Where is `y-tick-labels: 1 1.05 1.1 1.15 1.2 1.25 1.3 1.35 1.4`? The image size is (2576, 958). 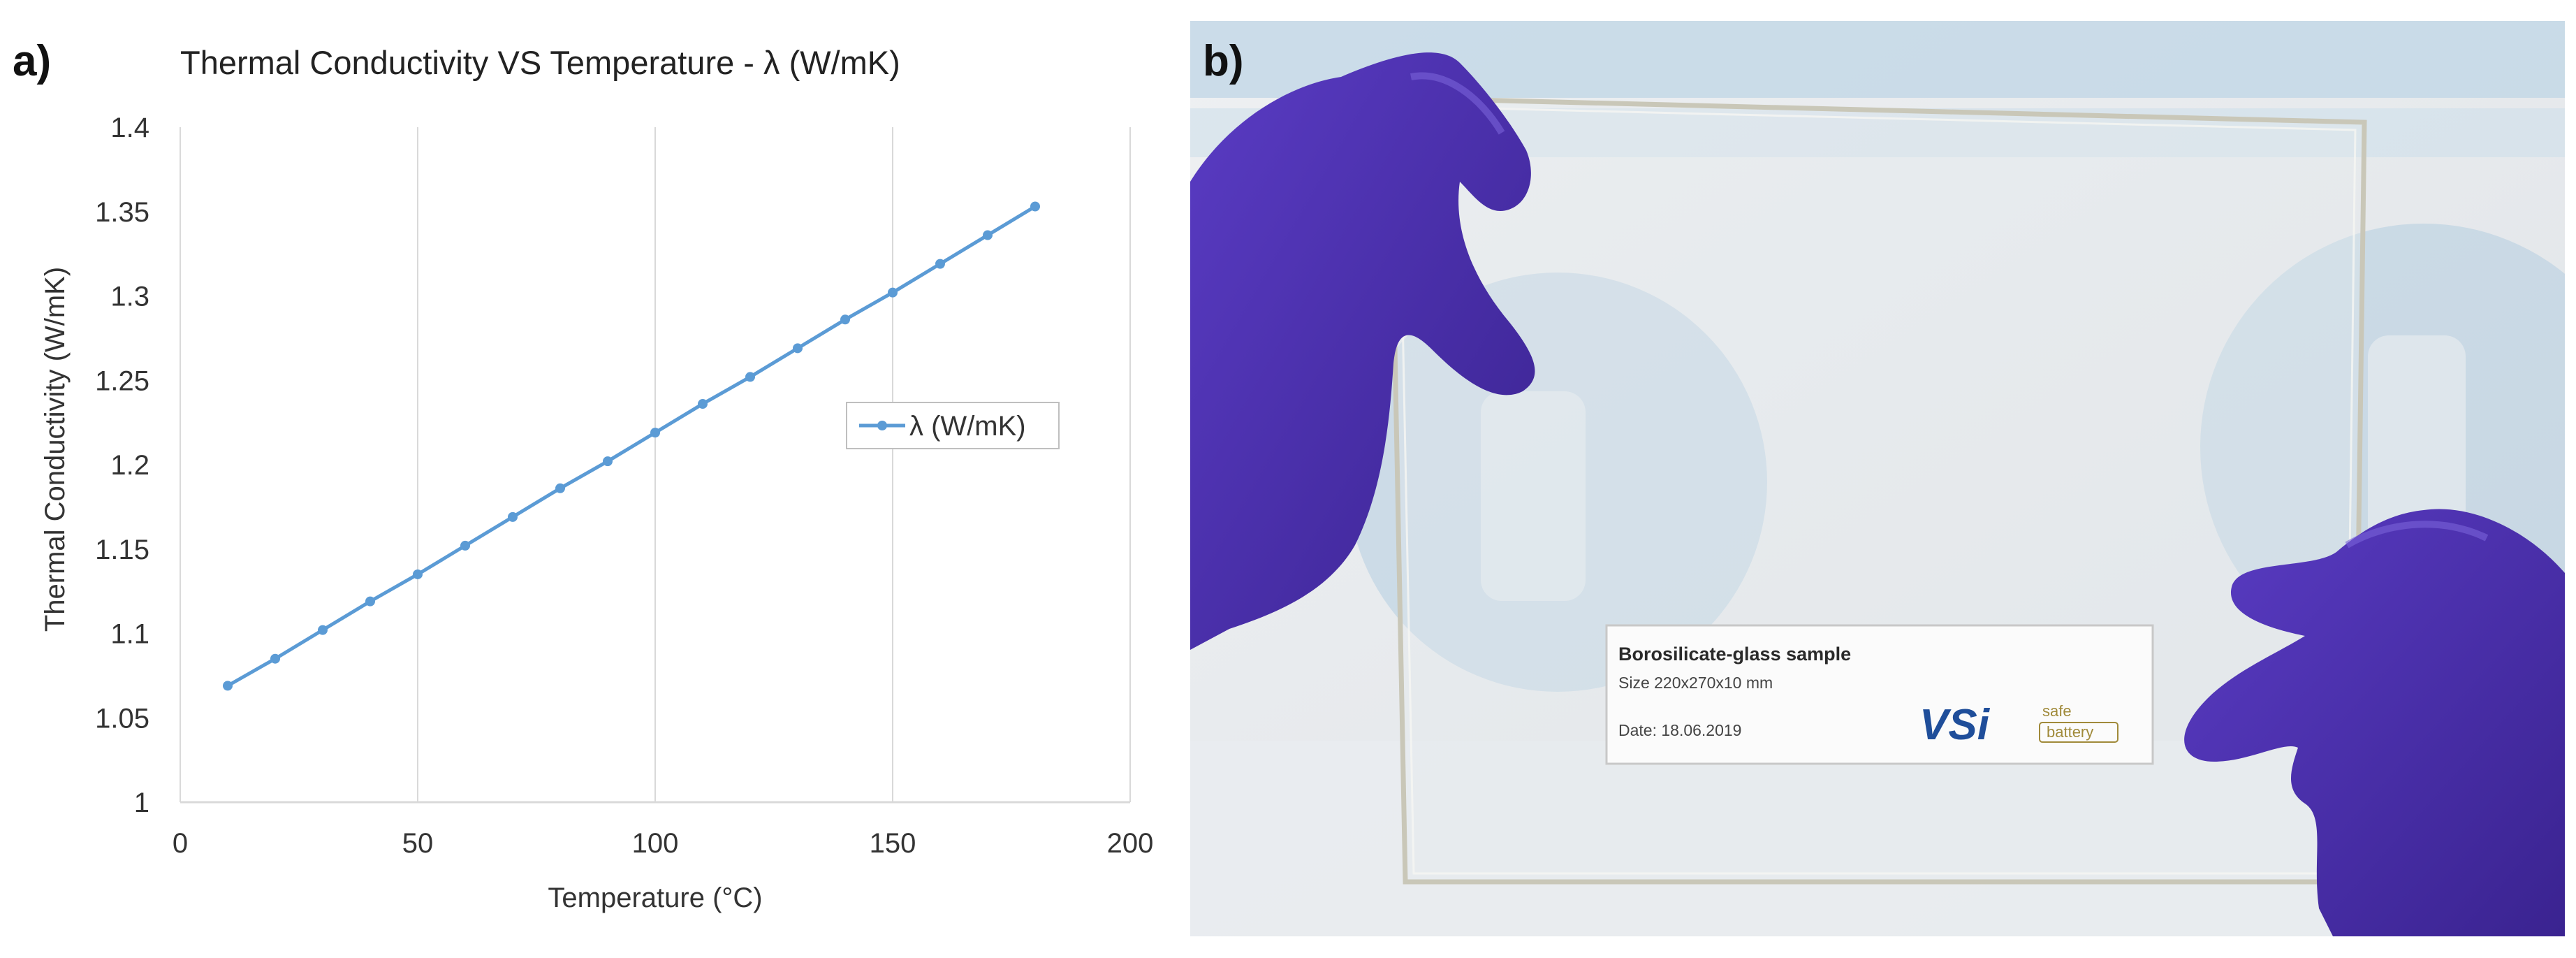
y-tick-labels: 1 1.05 1.1 1.15 1.2 1.25 1.3 1.35 1.4 is located at coordinates (122, 465).